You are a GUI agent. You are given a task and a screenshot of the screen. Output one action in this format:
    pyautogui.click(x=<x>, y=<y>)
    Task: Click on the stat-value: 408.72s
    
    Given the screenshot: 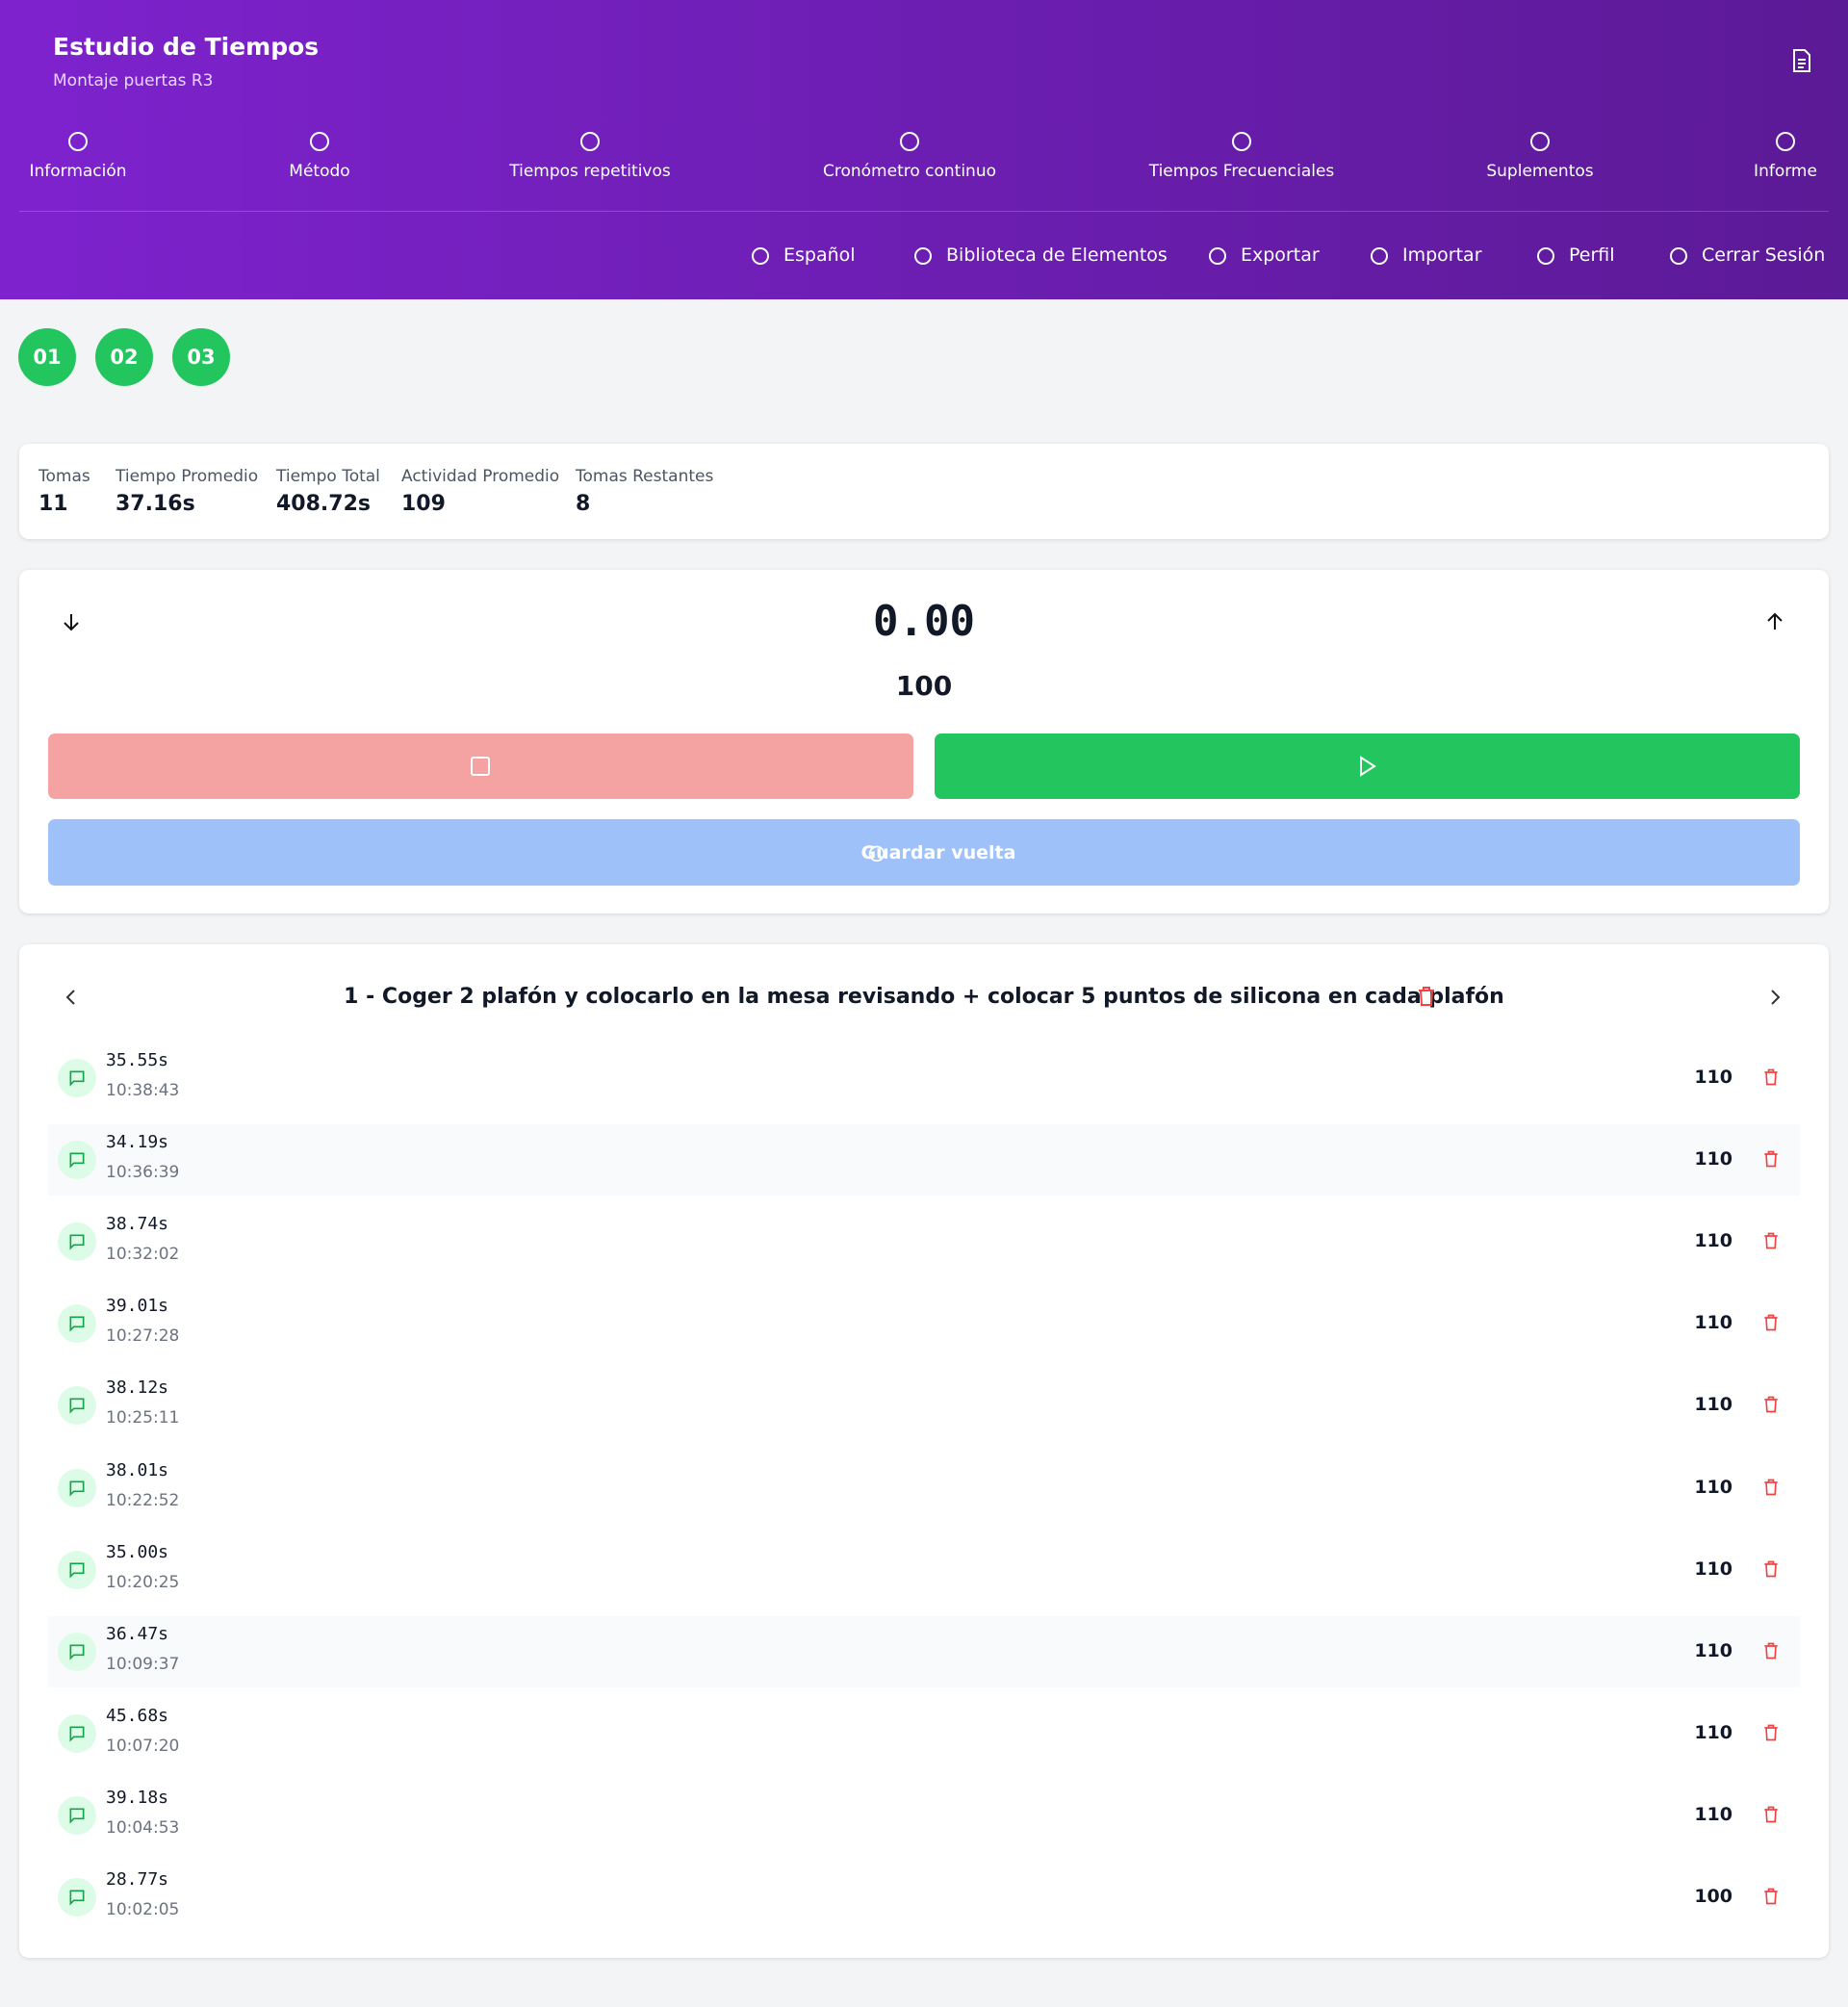 What is the action you would take?
    pyautogui.click(x=323, y=504)
    